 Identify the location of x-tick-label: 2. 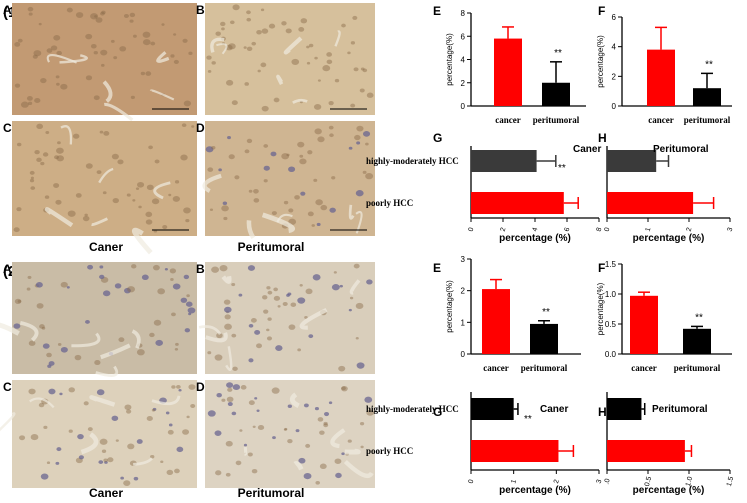
(557, 482).